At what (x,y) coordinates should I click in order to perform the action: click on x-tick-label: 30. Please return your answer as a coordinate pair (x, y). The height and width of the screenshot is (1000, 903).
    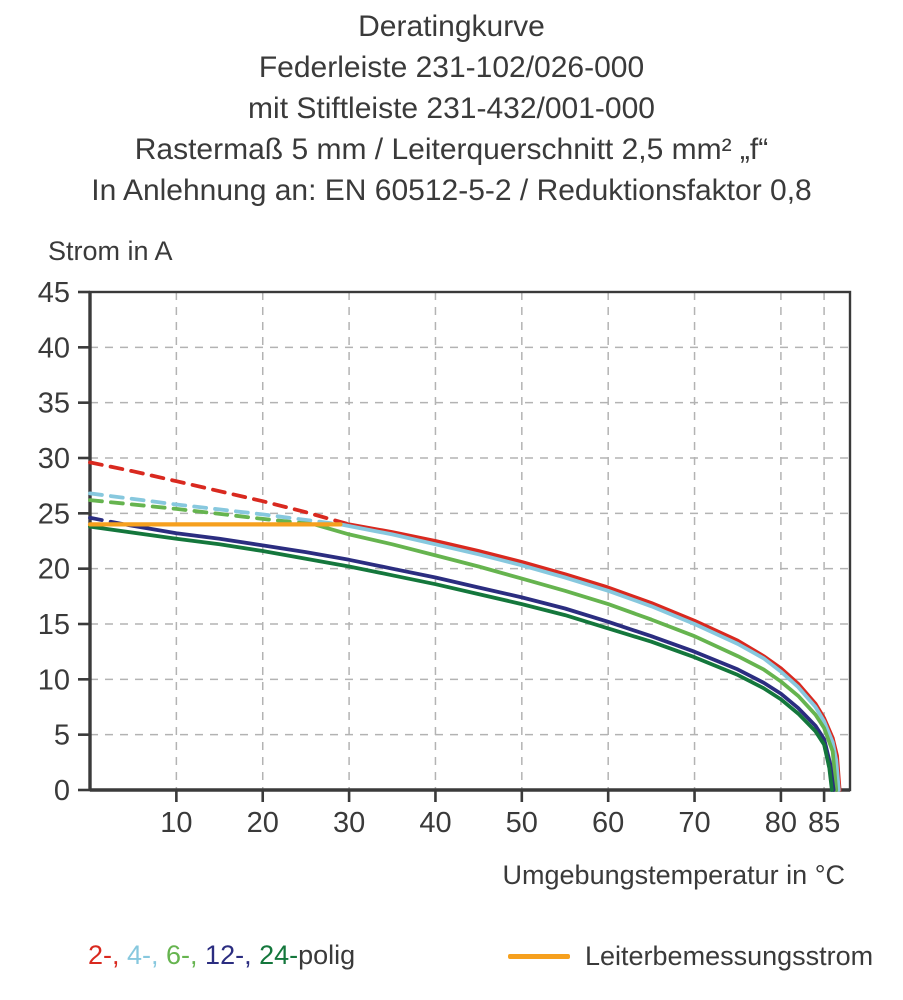
    Looking at the image, I should click on (349, 823).